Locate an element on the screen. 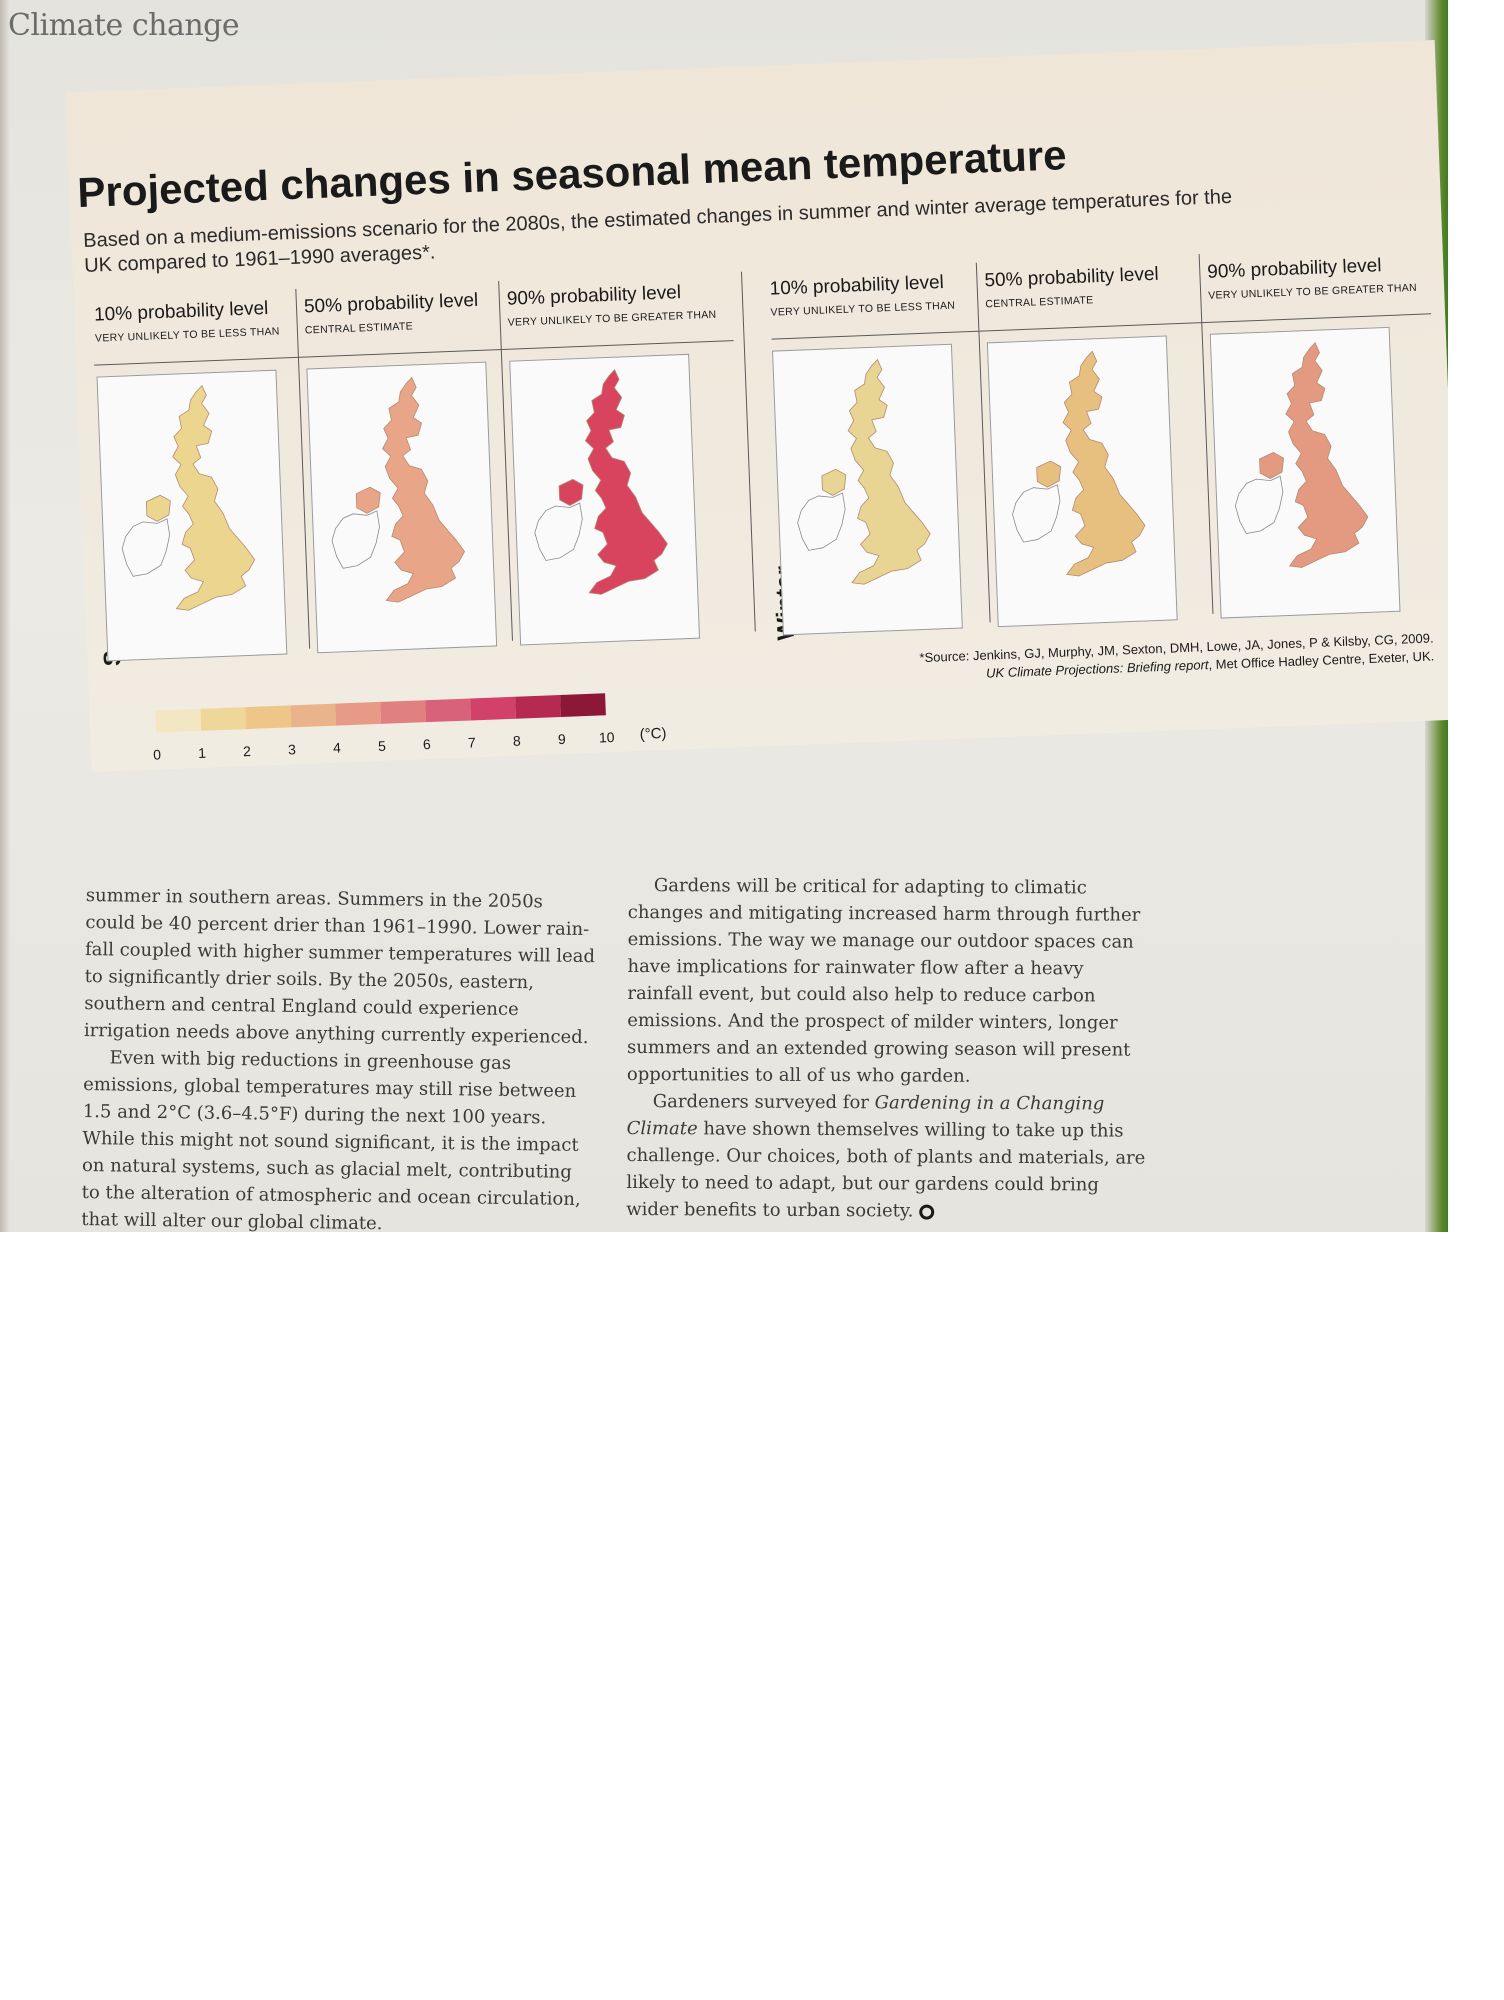 The height and width of the screenshot is (2000, 1504). scale-tick-label: 6 is located at coordinates (427, 744).